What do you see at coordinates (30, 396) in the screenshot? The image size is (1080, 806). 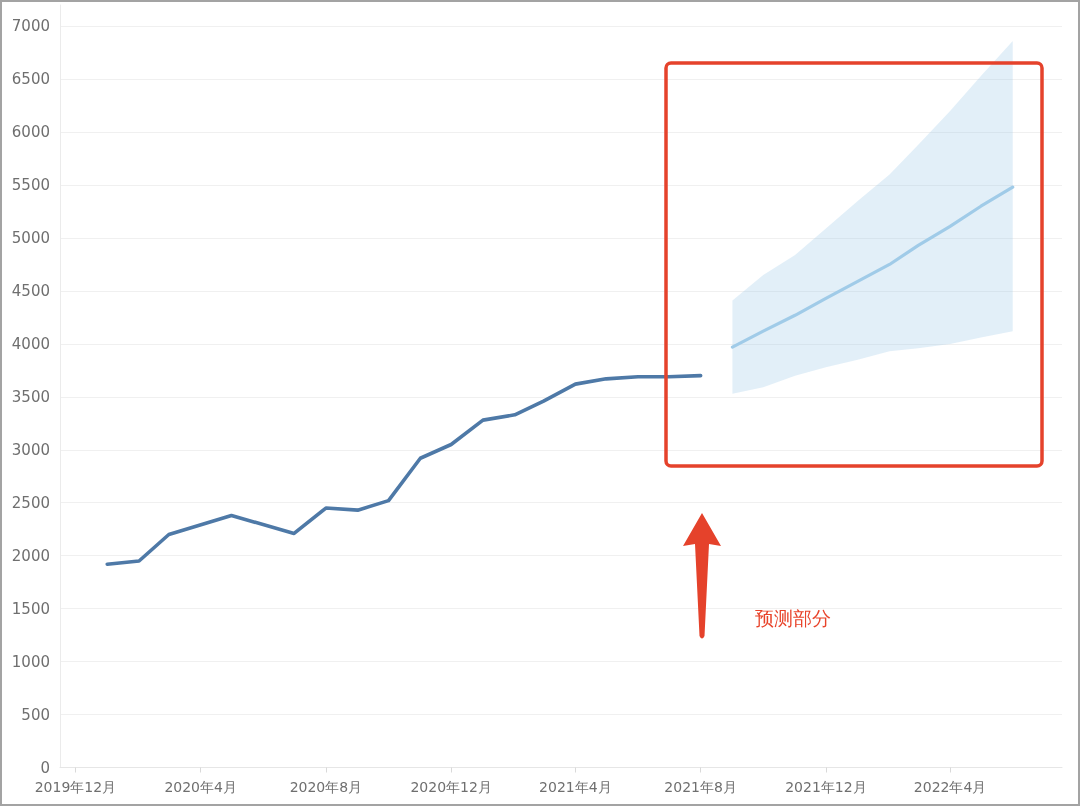 I see `y-tick-label: 3500` at bounding box center [30, 396].